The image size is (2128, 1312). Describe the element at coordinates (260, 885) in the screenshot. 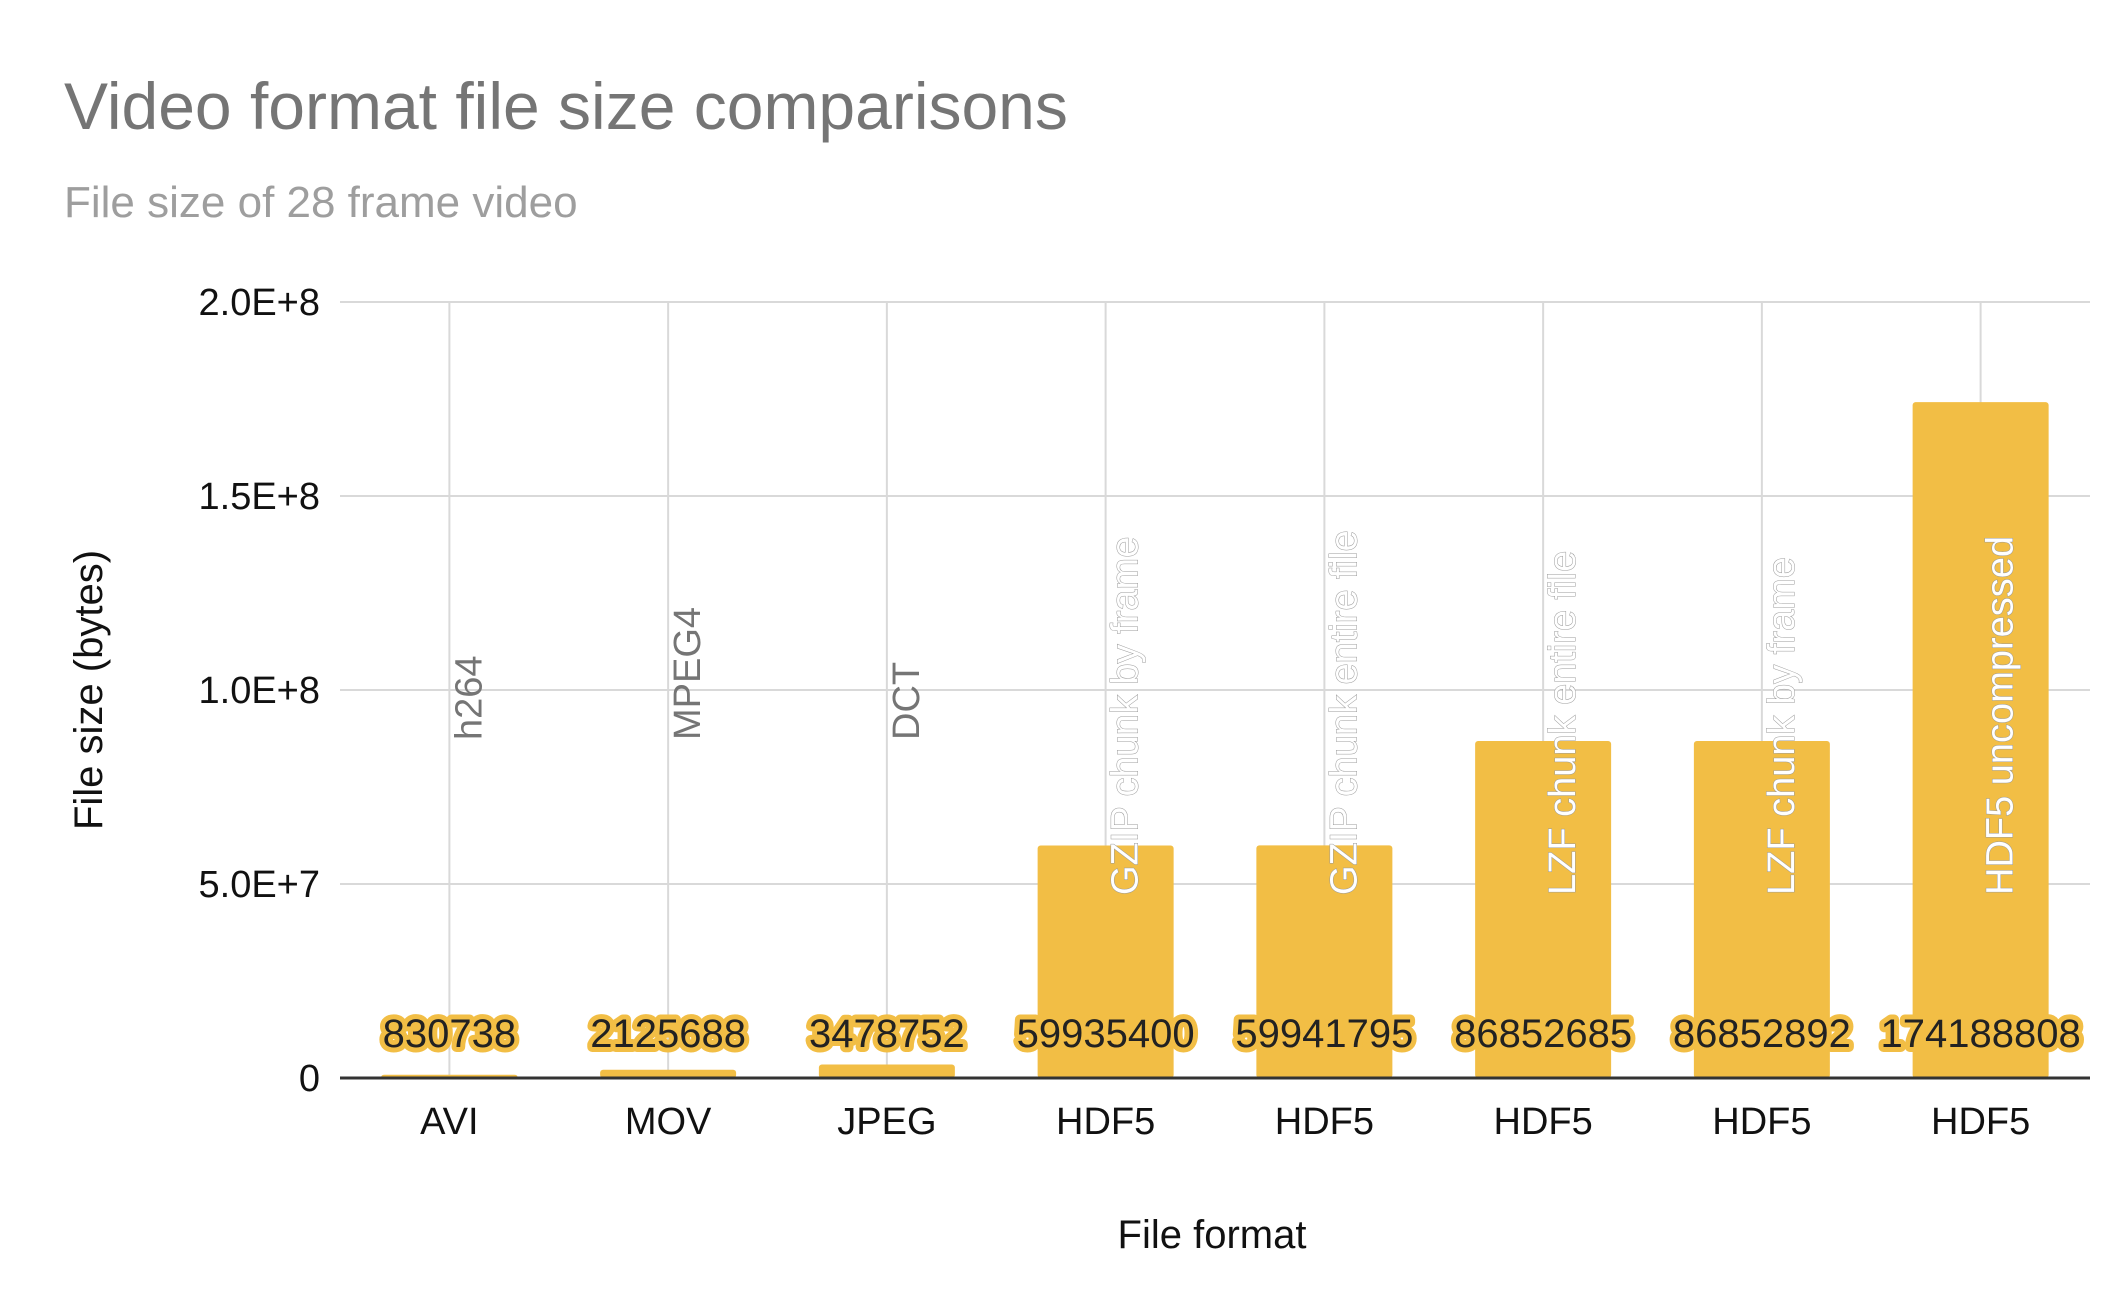

I see `y-tick-label: 5.0E+7` at that location.